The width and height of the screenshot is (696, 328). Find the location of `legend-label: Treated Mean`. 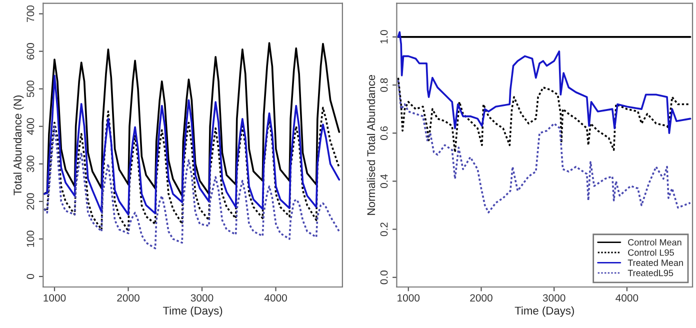

legend-label: Treated Mean is located at coordinates (655, 262).